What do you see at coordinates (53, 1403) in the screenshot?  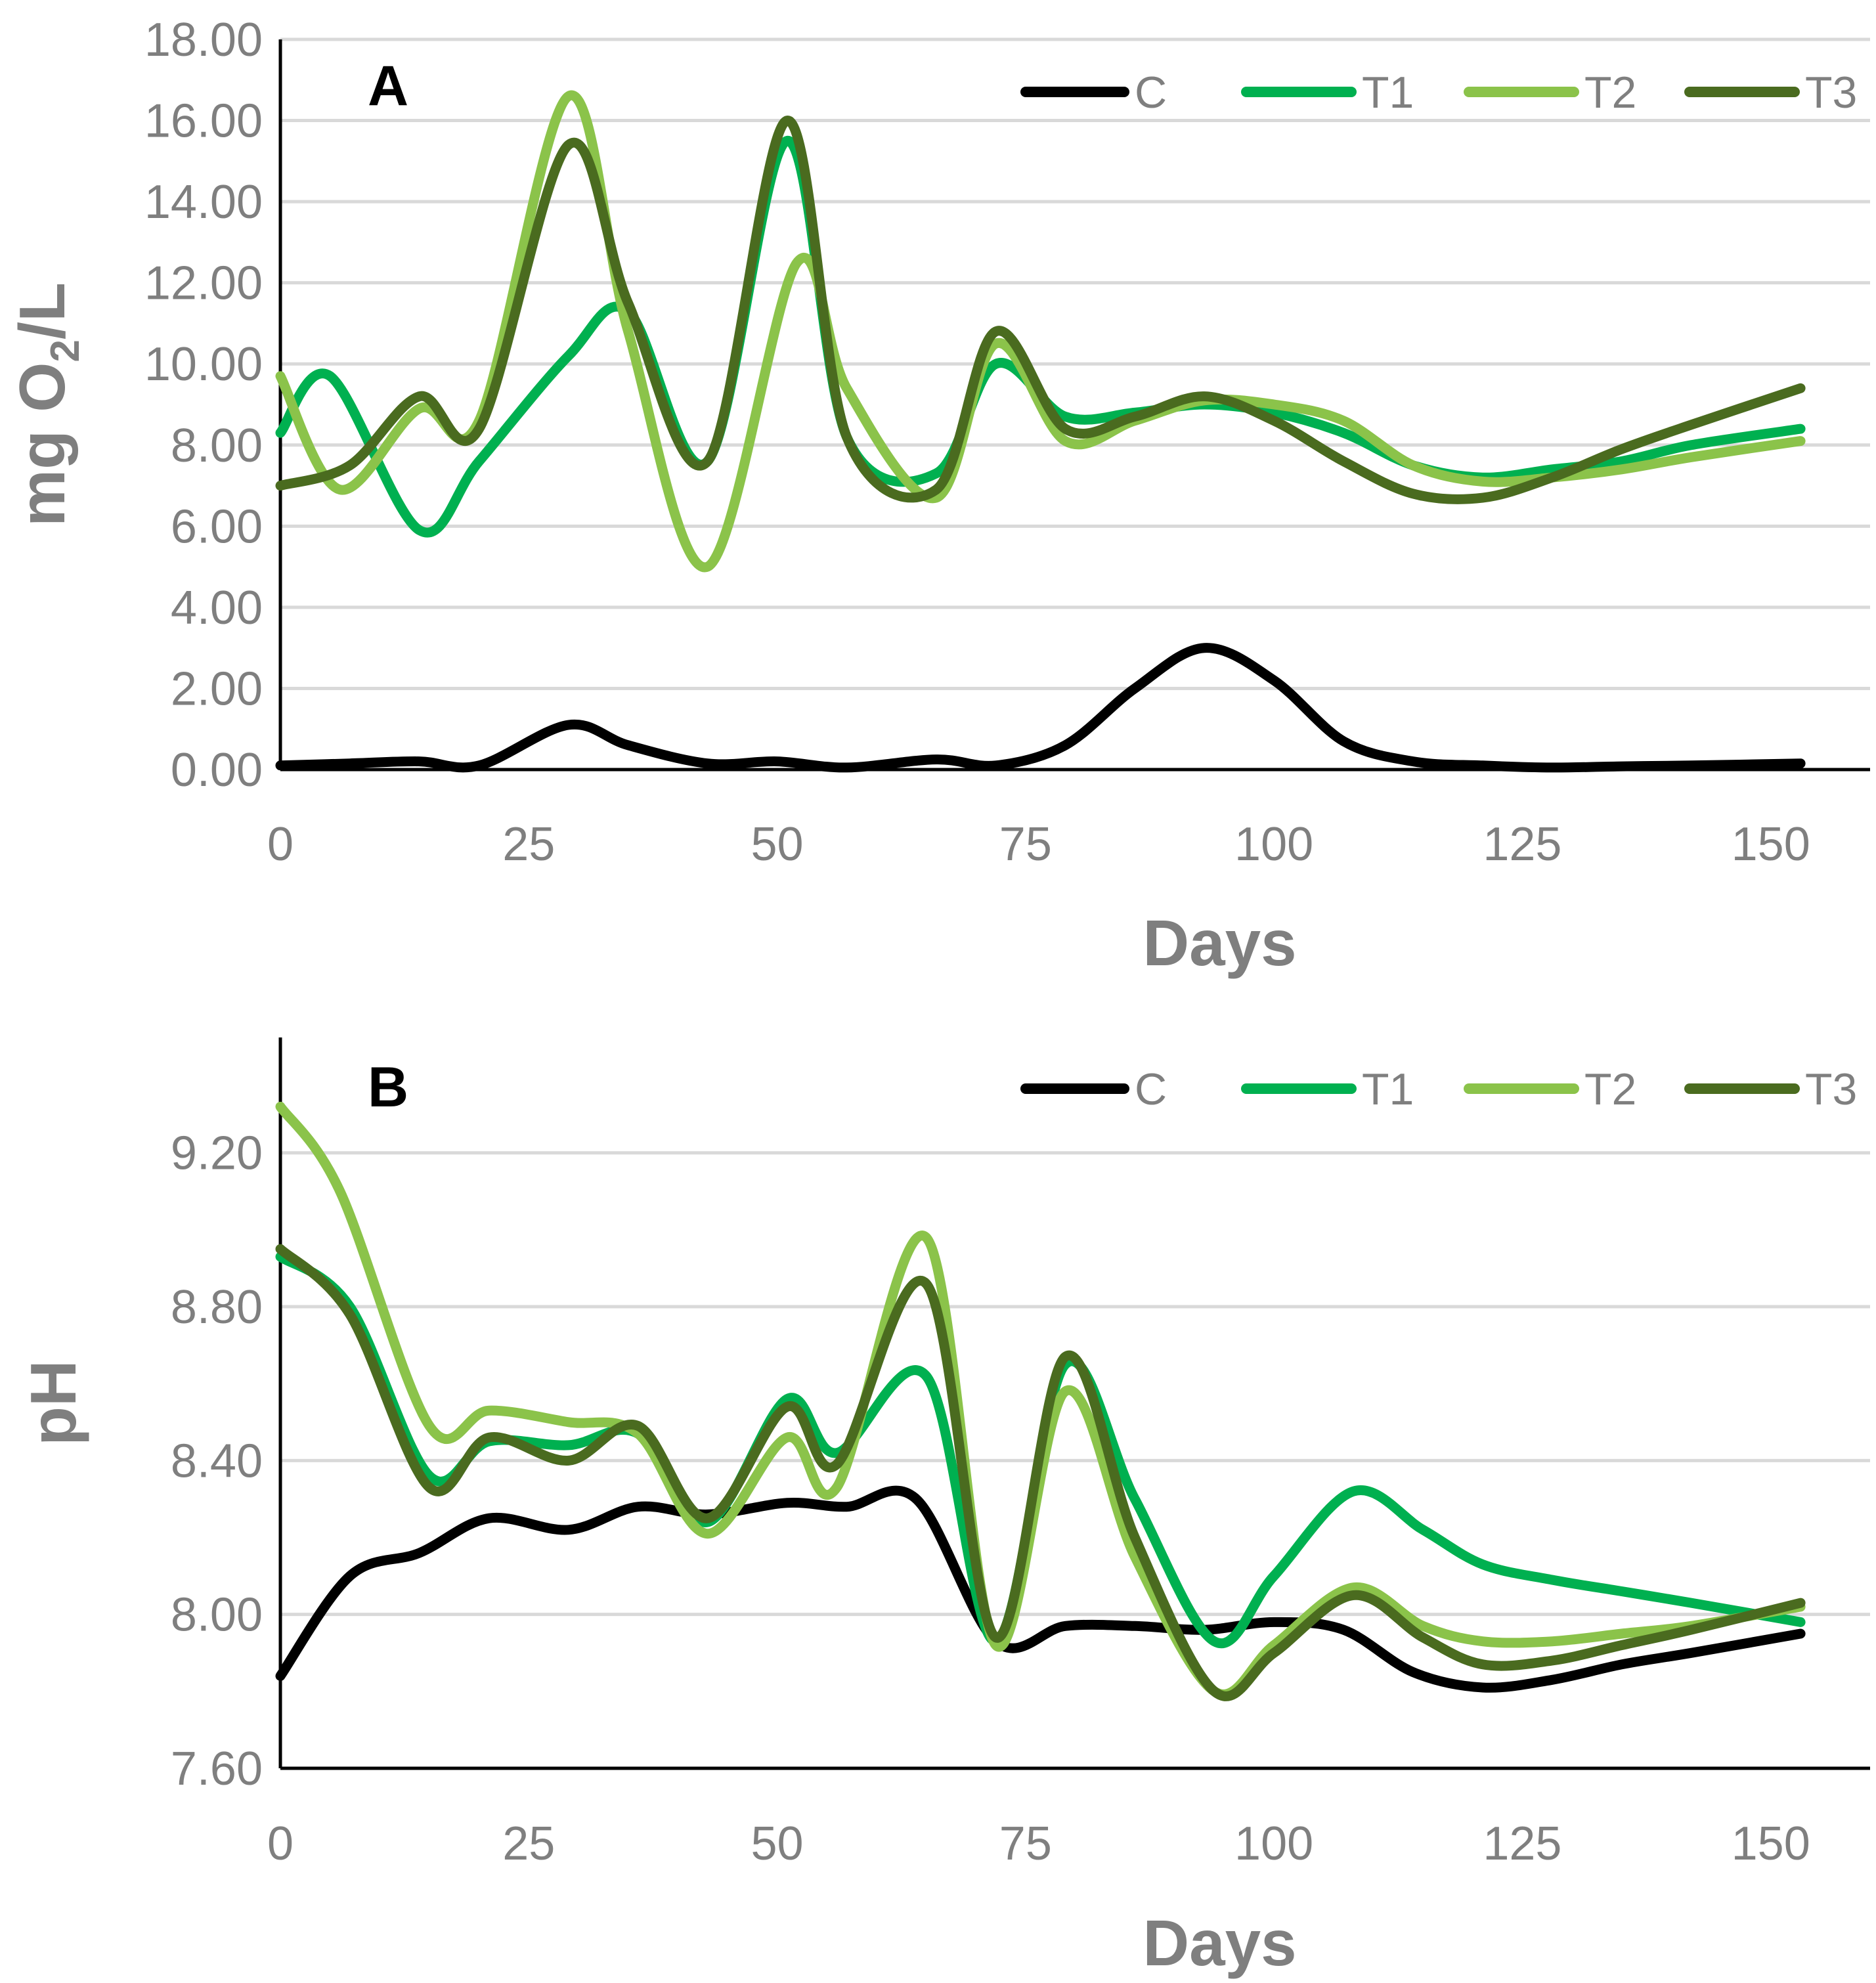 I see `y-axis-title: pH` at bounding box center [53, 1403].